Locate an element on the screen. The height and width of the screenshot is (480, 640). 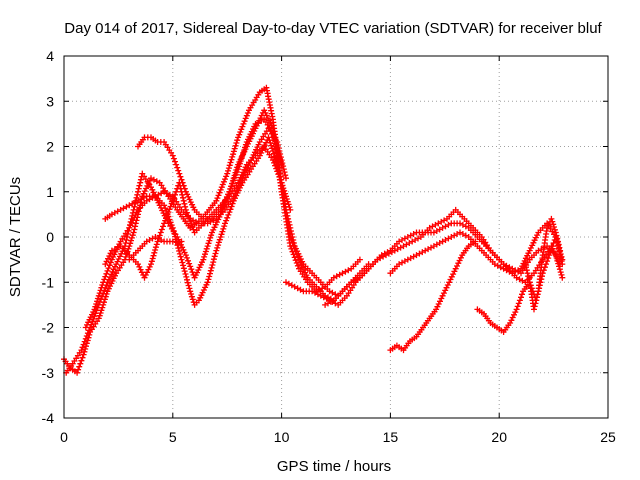
y-tick-label: 0 is located at coordinates (50, 237).